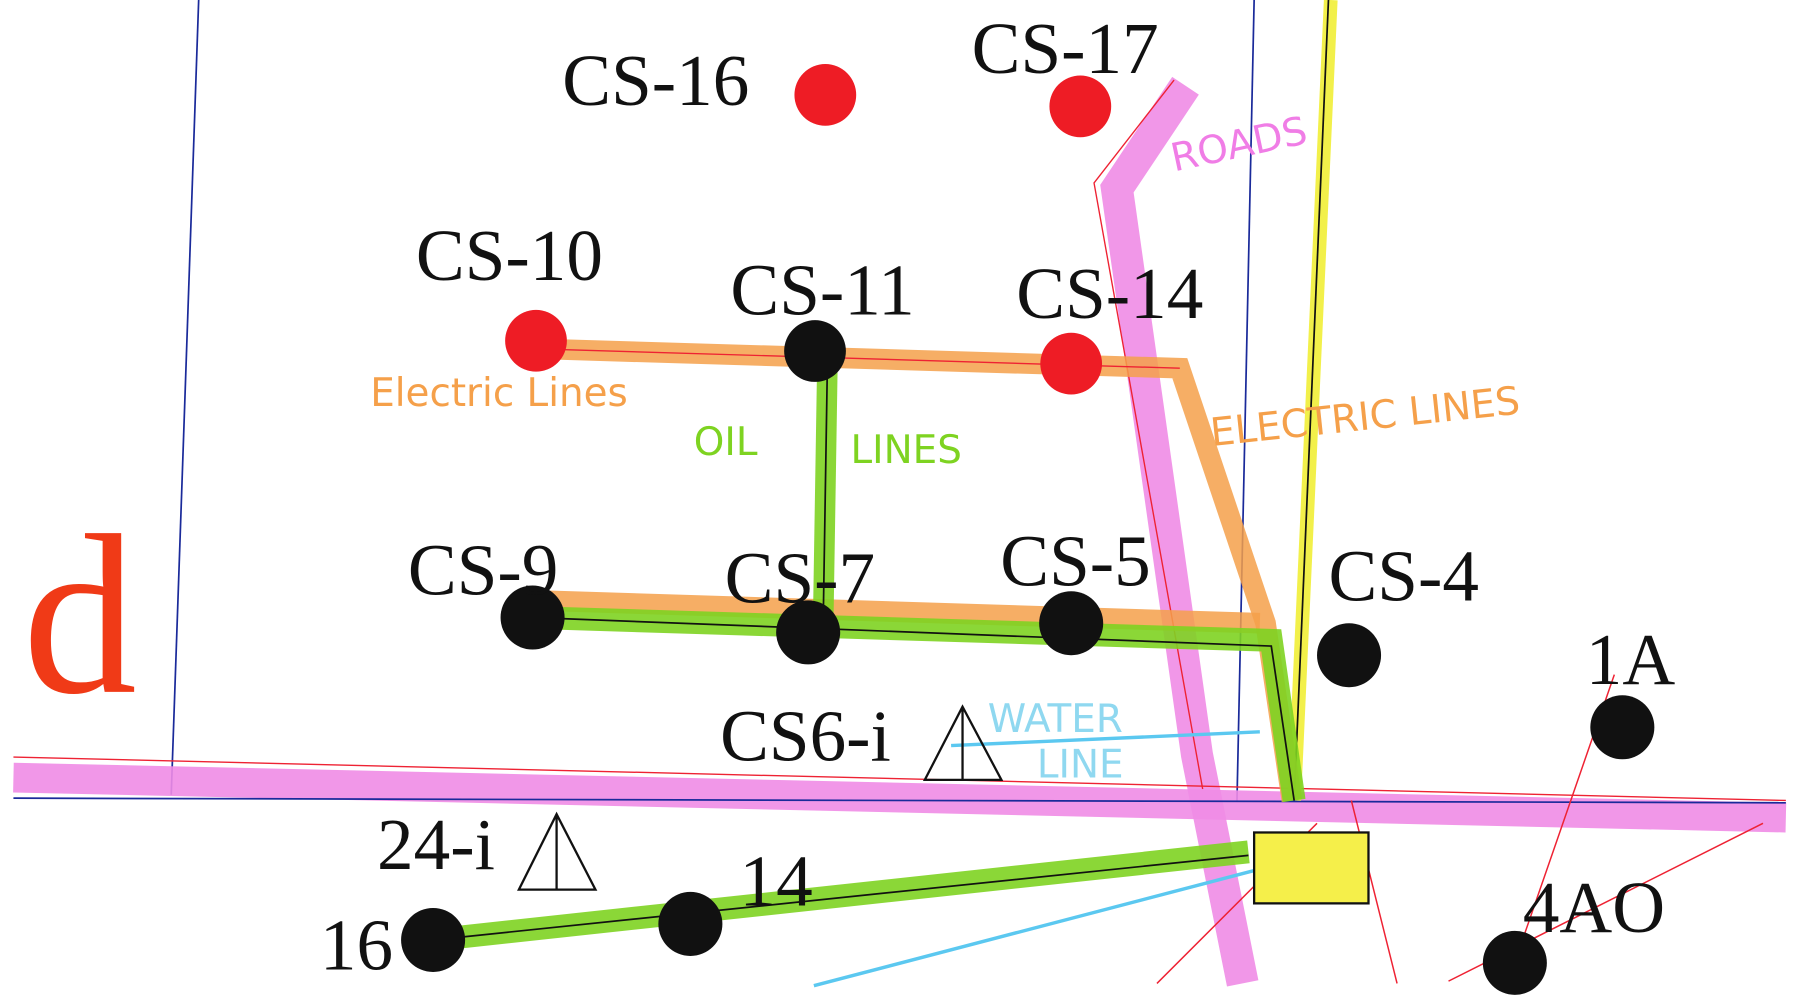 The height and width of the screenshot is (1004, 1797). Describe the element at coordinates (655, 80) in the screenshot. I see `well-label: CS-16` at that location.